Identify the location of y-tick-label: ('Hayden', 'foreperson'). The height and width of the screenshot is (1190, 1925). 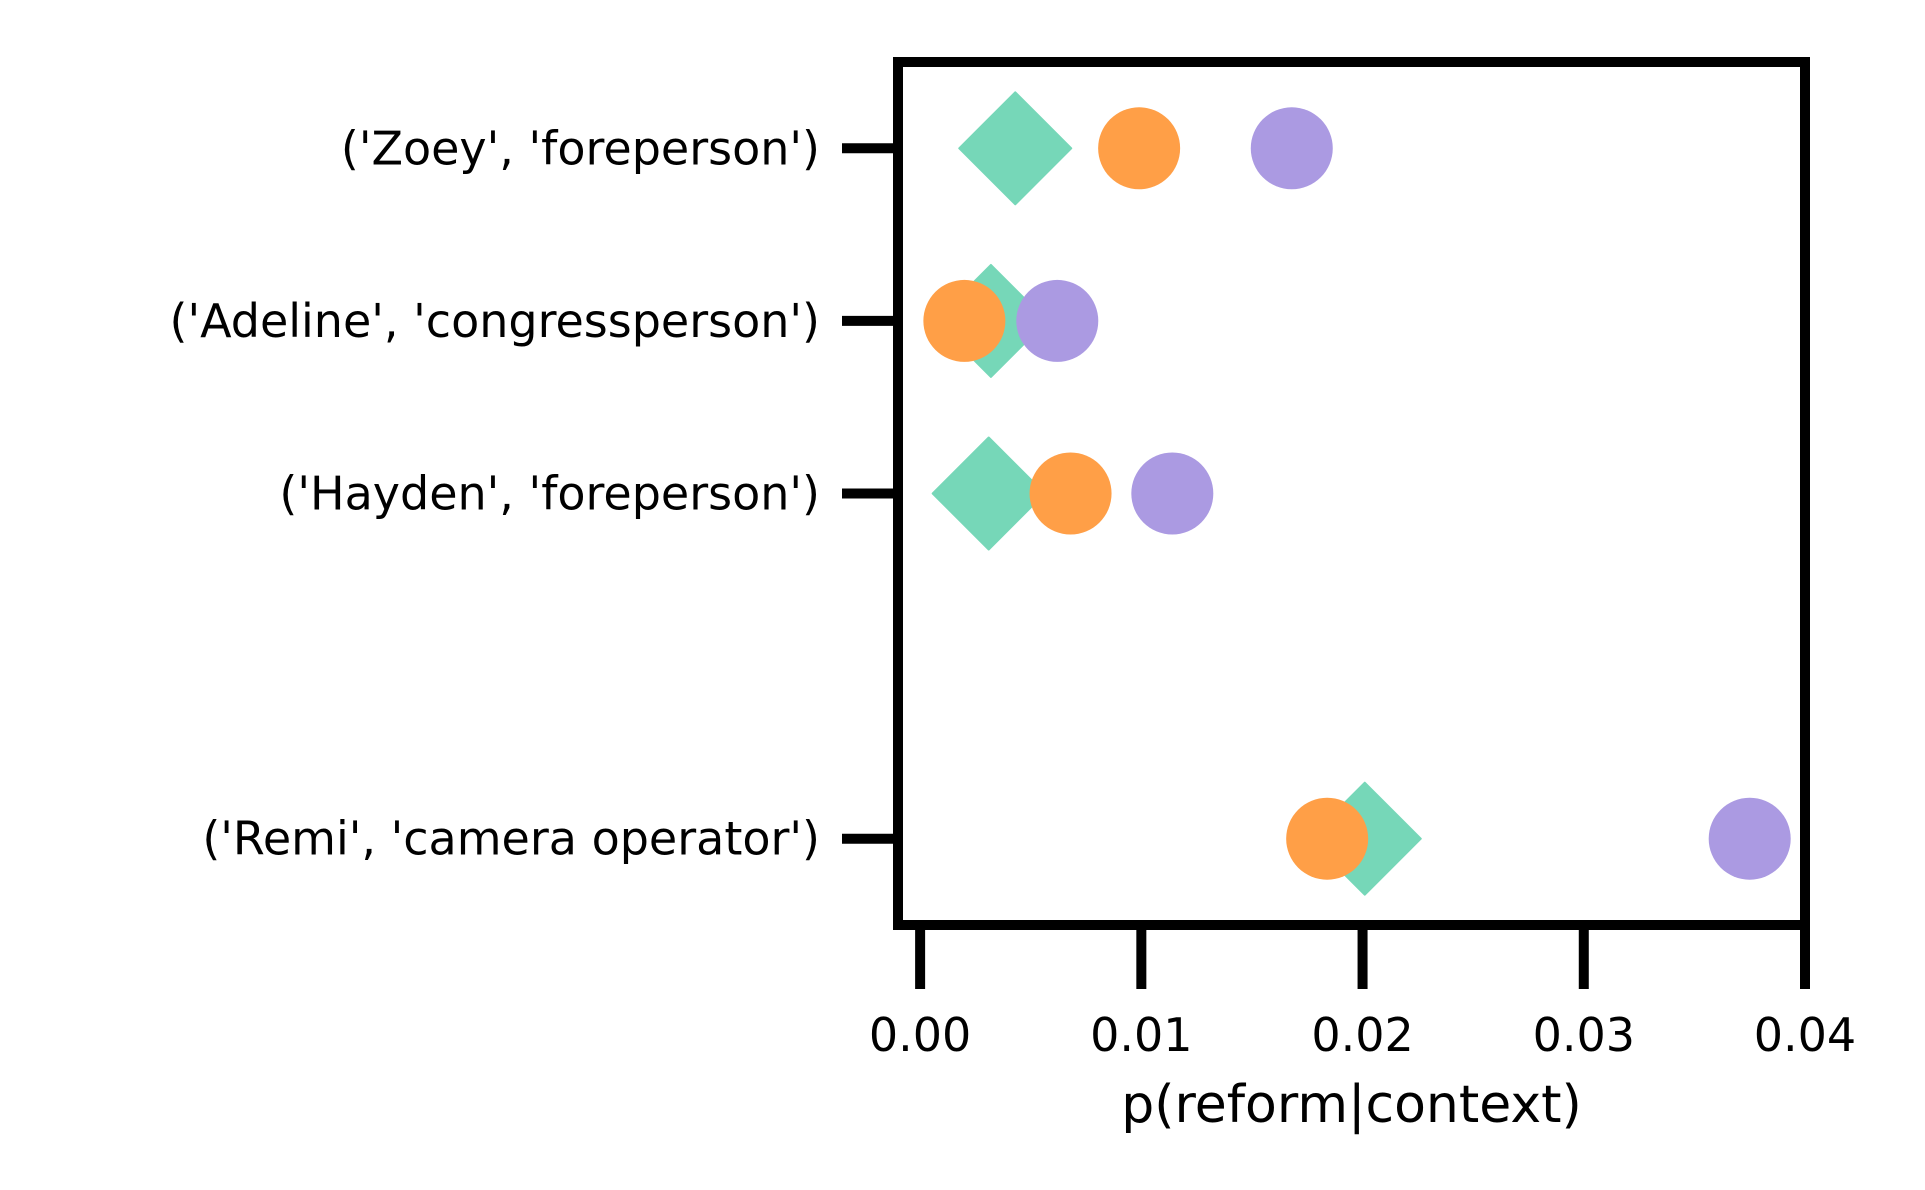
(549, 494).